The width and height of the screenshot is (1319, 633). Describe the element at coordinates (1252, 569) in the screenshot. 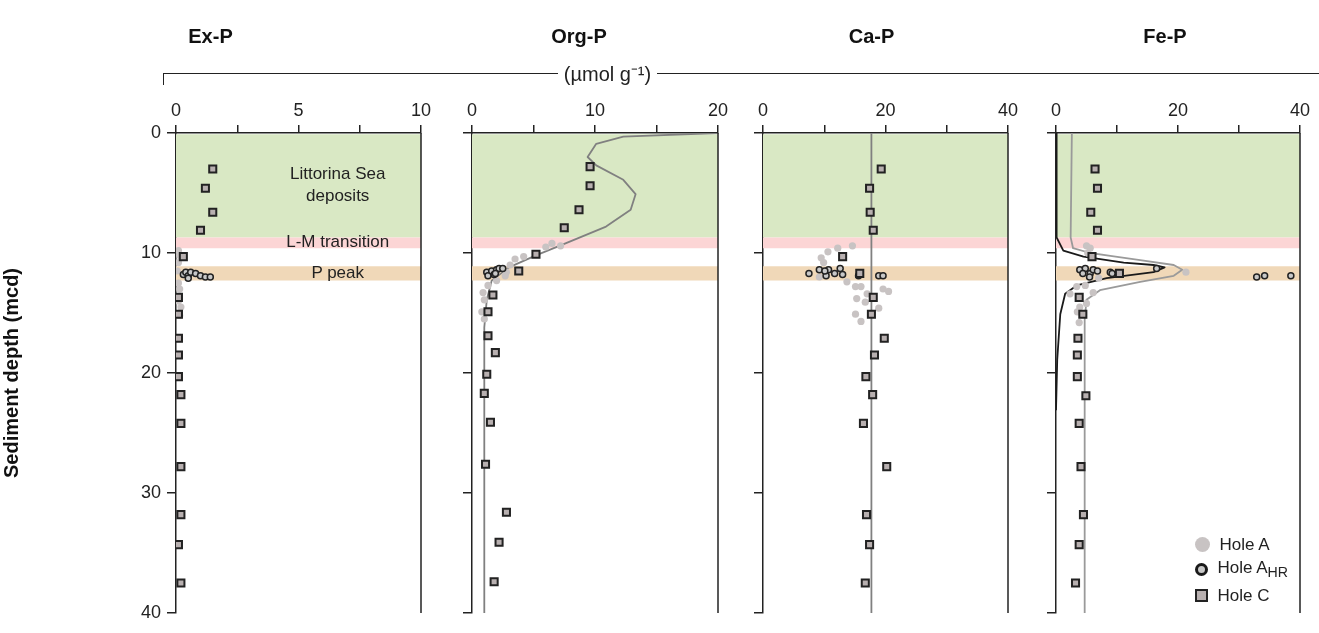

I see `legend-label: Hole A$_{HR}$` at that location.